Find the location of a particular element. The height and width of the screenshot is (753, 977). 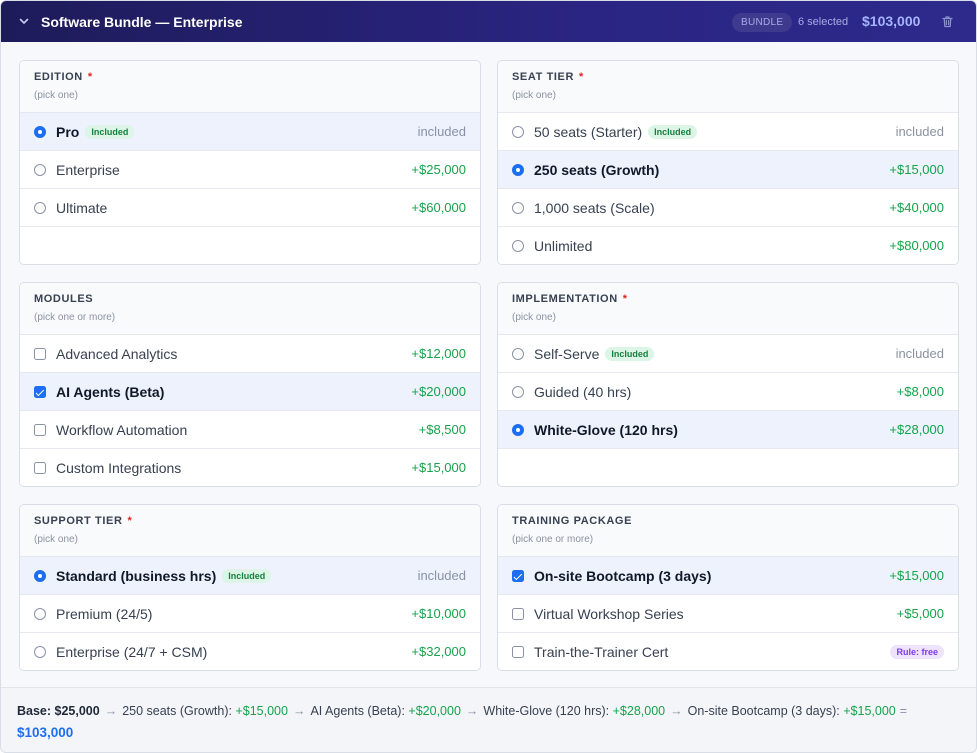

group-header: SUPPORT TIER * (pick one) is located at coordinates (250, 531).